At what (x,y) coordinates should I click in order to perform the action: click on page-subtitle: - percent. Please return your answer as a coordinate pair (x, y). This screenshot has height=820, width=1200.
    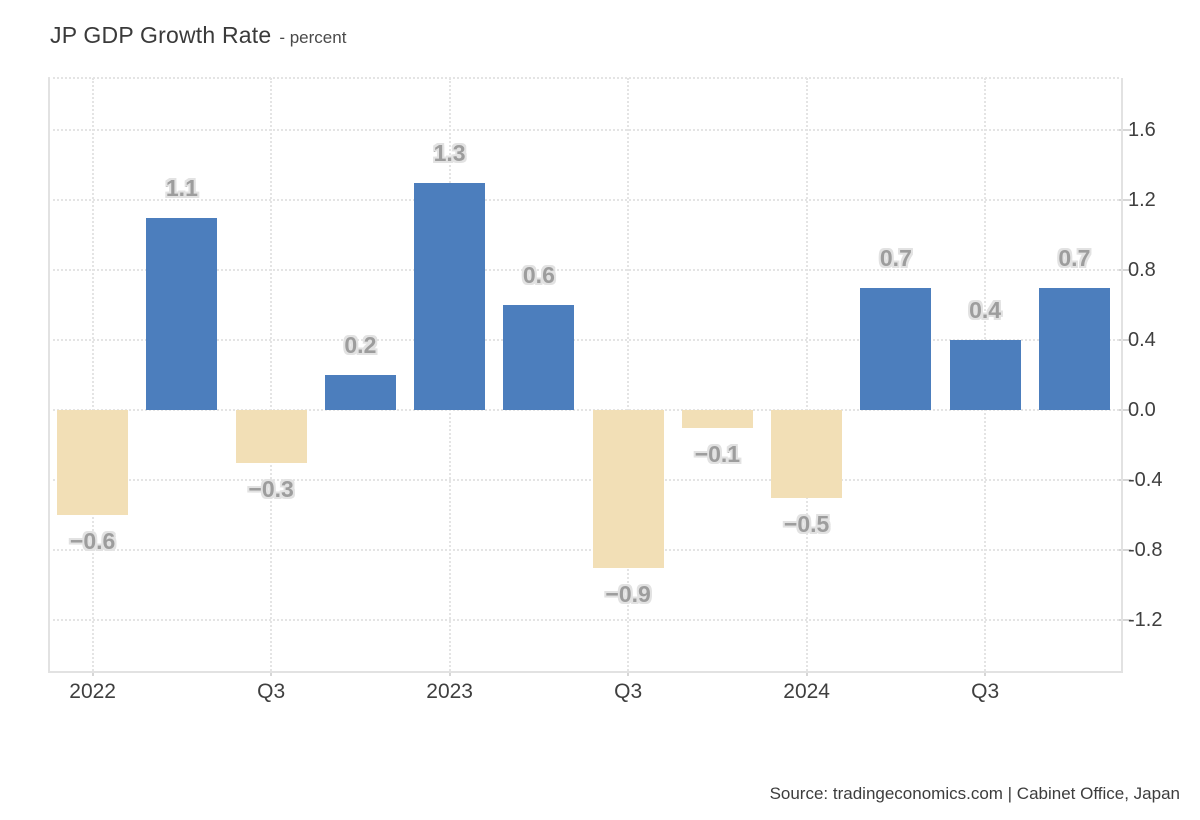
    Looking at the image, I should click on (313, 37).